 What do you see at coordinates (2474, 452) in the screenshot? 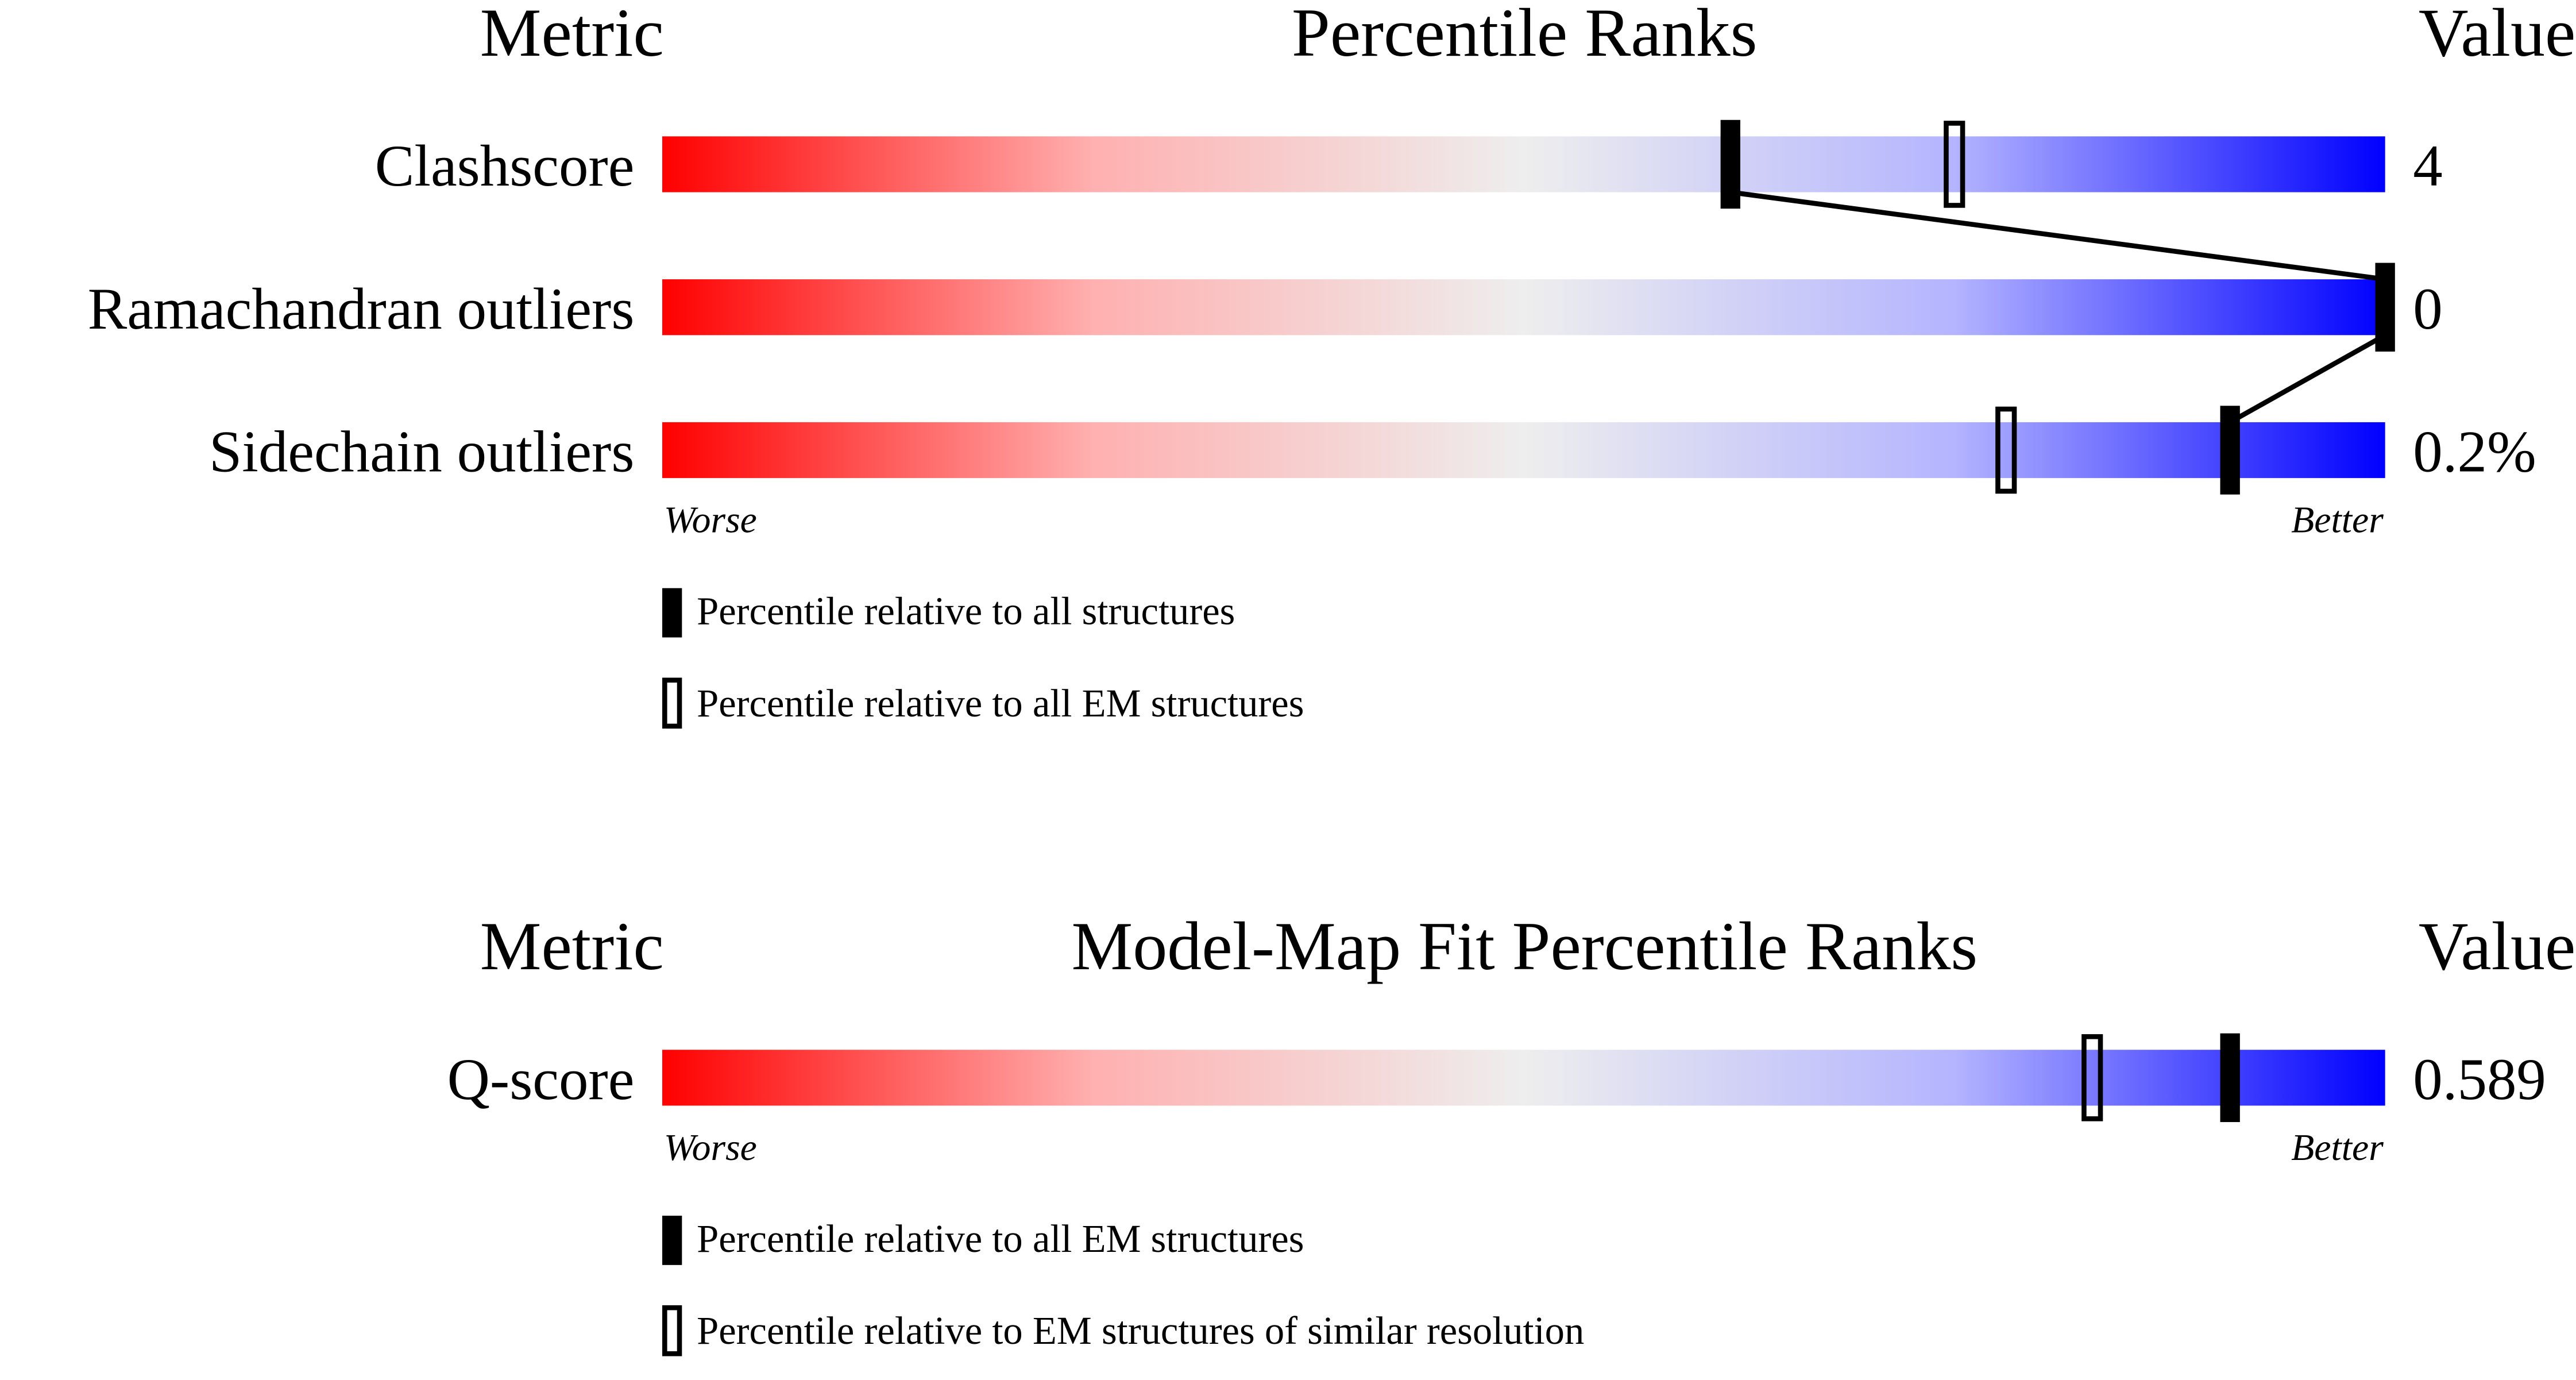
I see `metric-value: 0.2%` at bounding box center [2474, 452].